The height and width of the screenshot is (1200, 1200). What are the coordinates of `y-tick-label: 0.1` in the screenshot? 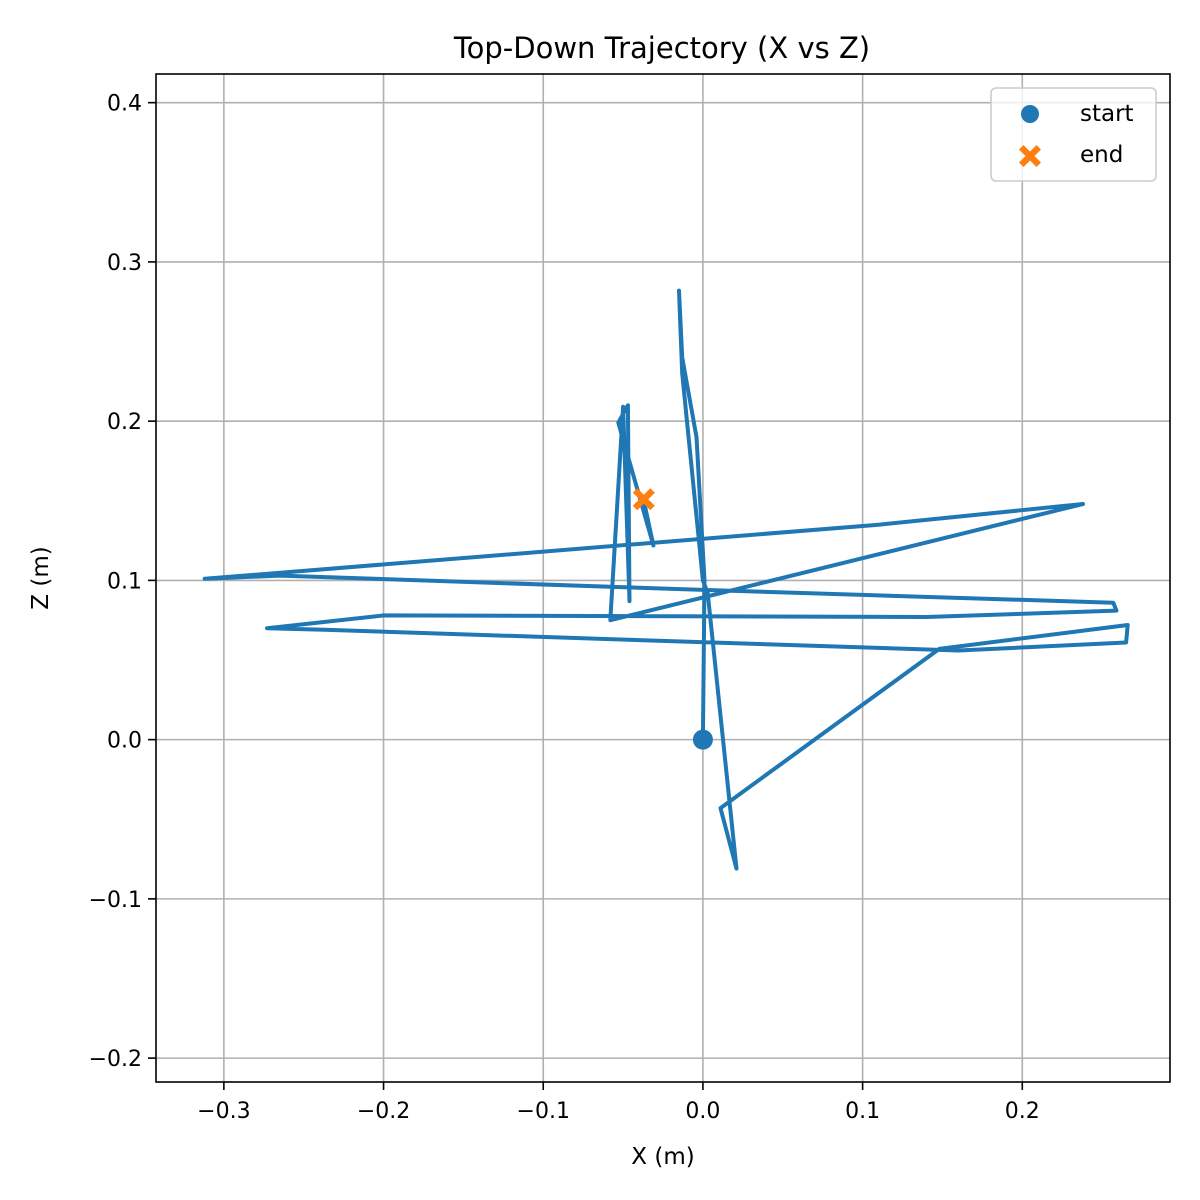 It's located at (124, 581).